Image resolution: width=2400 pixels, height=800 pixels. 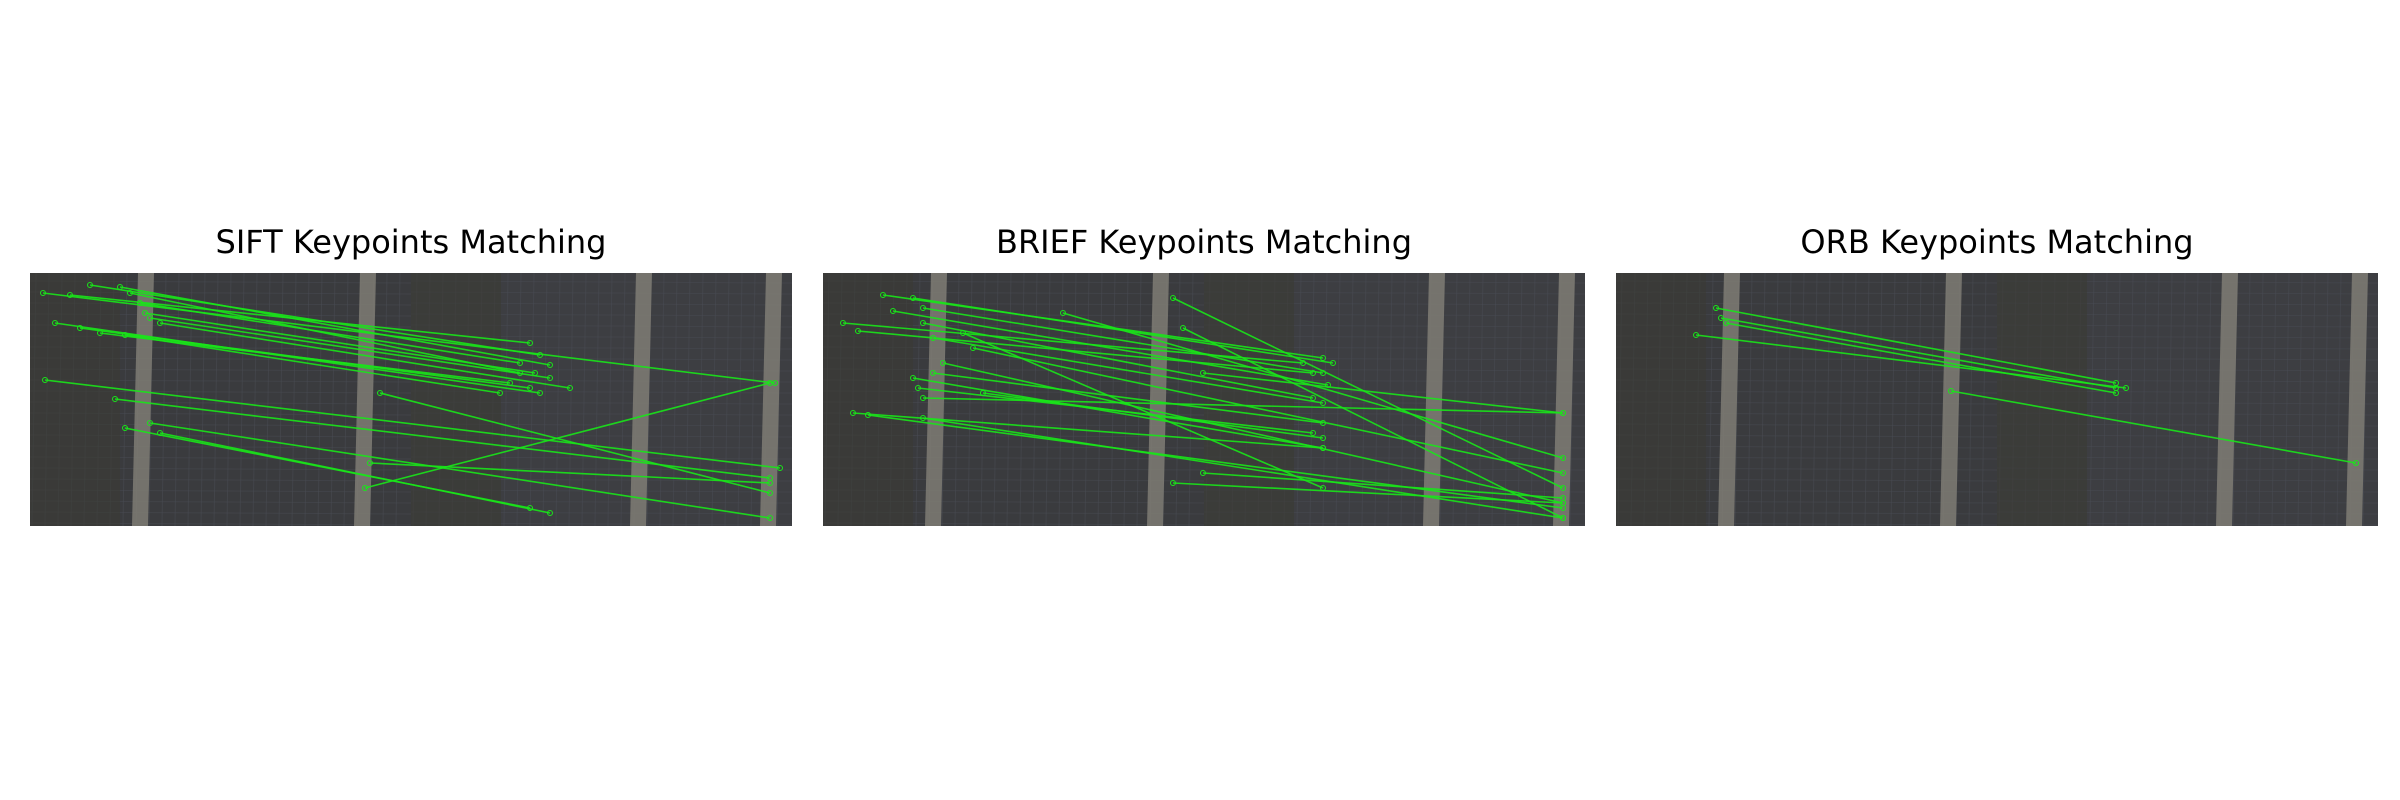 I want to click on orb-panel-title: ORB Keypoints Matching, so click(x=1997, y=242).